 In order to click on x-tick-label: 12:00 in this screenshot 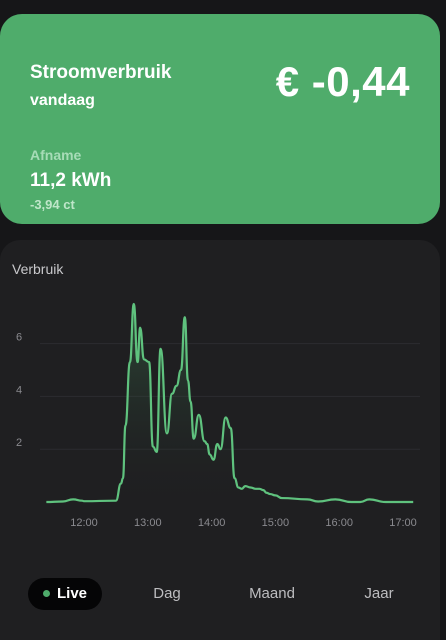, I will do `click(84, 523)`.